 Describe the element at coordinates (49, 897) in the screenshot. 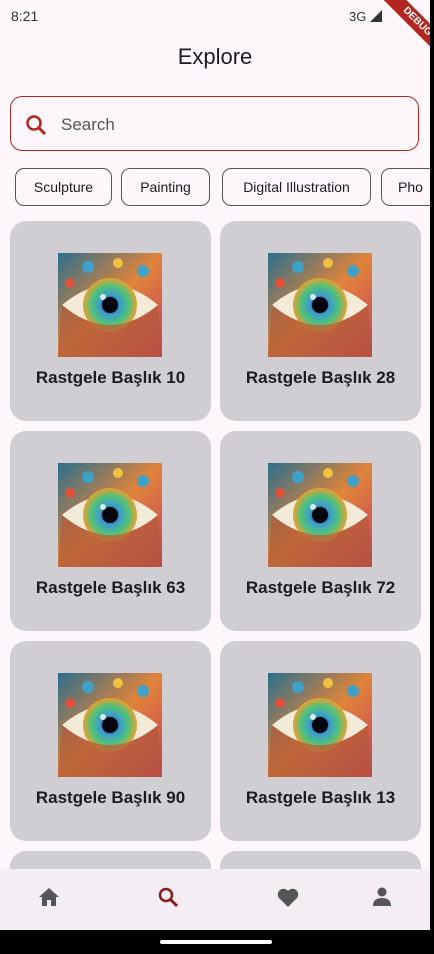

I see `home-icon` at that location.